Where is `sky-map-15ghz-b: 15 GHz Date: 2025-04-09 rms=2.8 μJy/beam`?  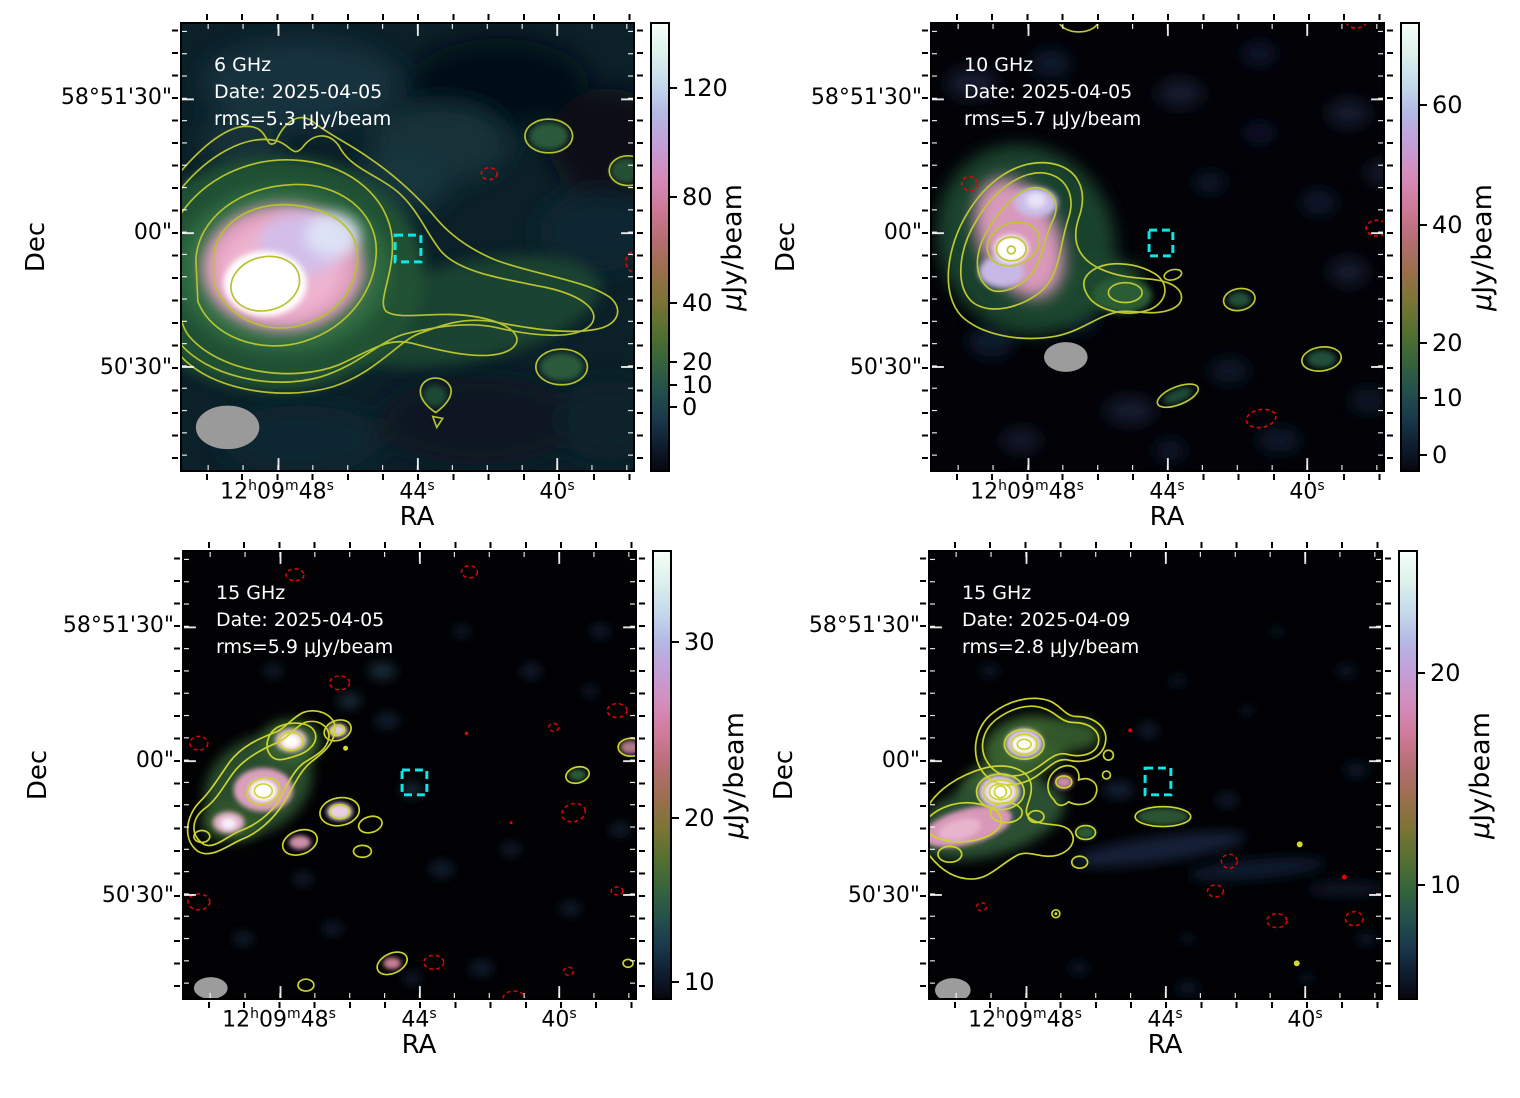
sky-map-15ghz-b: 15 GHz Date: 2025-04-09 rms=2.8 μJy/beam is located at coordinates (1155, 775).